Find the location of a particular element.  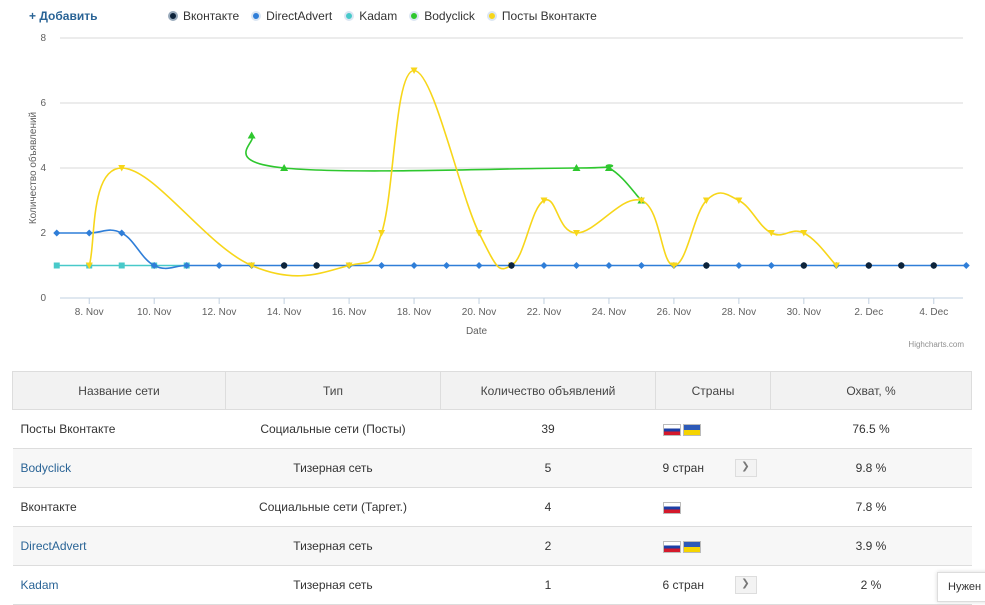

countries-count: 6 стран is located at coordinates (683, 585).